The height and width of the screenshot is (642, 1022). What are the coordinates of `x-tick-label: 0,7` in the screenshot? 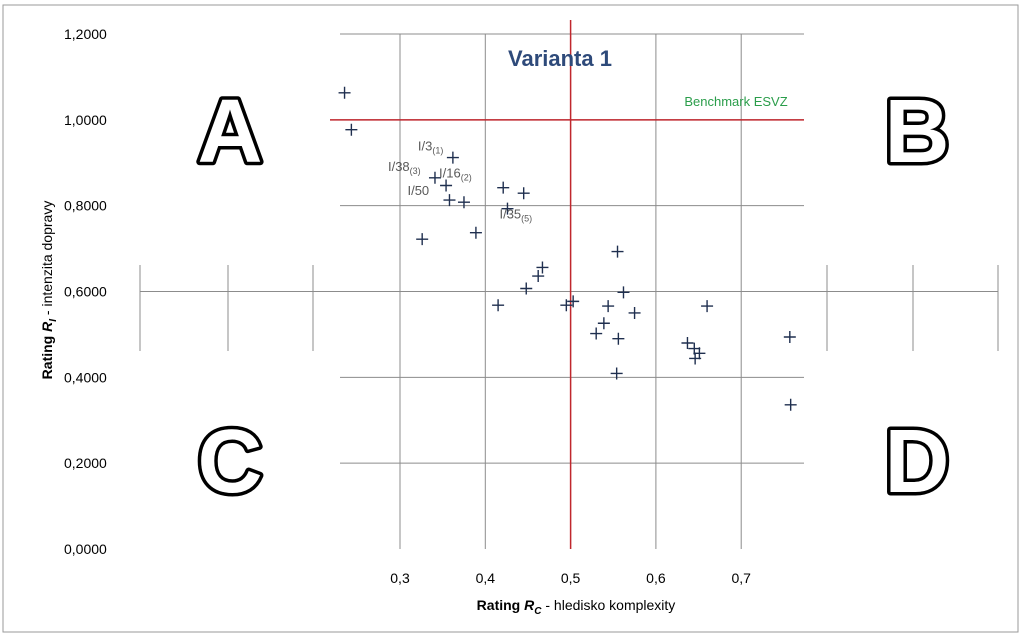 It's located at (741, 578).